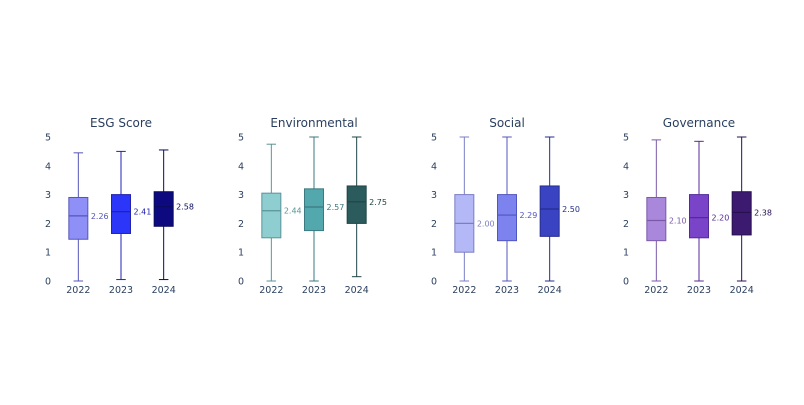 This screenshot has width=804, height=405. What do you see at coordinates (100, 216) in the screenshot?
I see `median-label: 2.26` at bounding box center [100, 216].